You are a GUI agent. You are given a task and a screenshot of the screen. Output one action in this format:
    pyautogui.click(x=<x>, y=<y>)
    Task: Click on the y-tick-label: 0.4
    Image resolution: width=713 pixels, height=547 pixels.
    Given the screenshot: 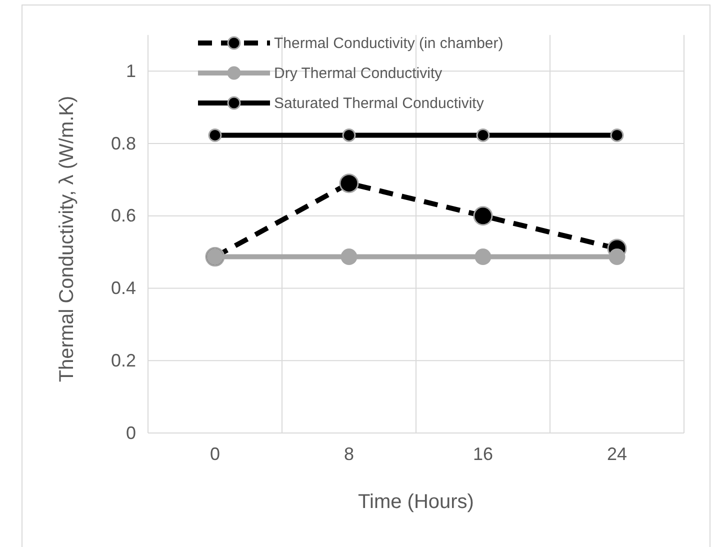 What is the action you would take?
    pyautogui.click(x=123, y=288)
    